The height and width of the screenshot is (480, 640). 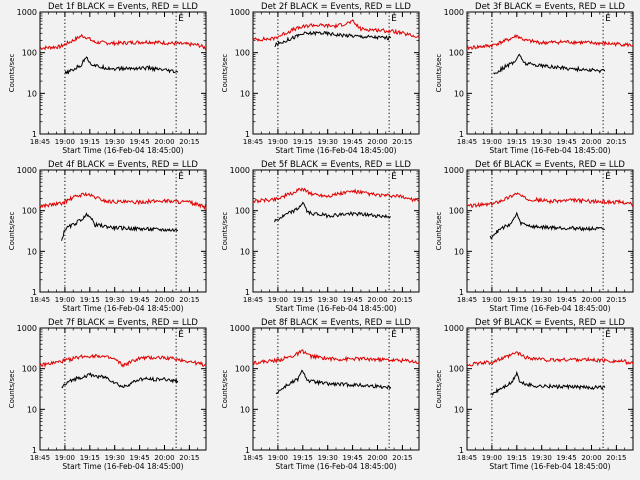 I want to click on panel-title: Det 3f BLACK = Events, RED = LLD, so click(x=550, y=7).